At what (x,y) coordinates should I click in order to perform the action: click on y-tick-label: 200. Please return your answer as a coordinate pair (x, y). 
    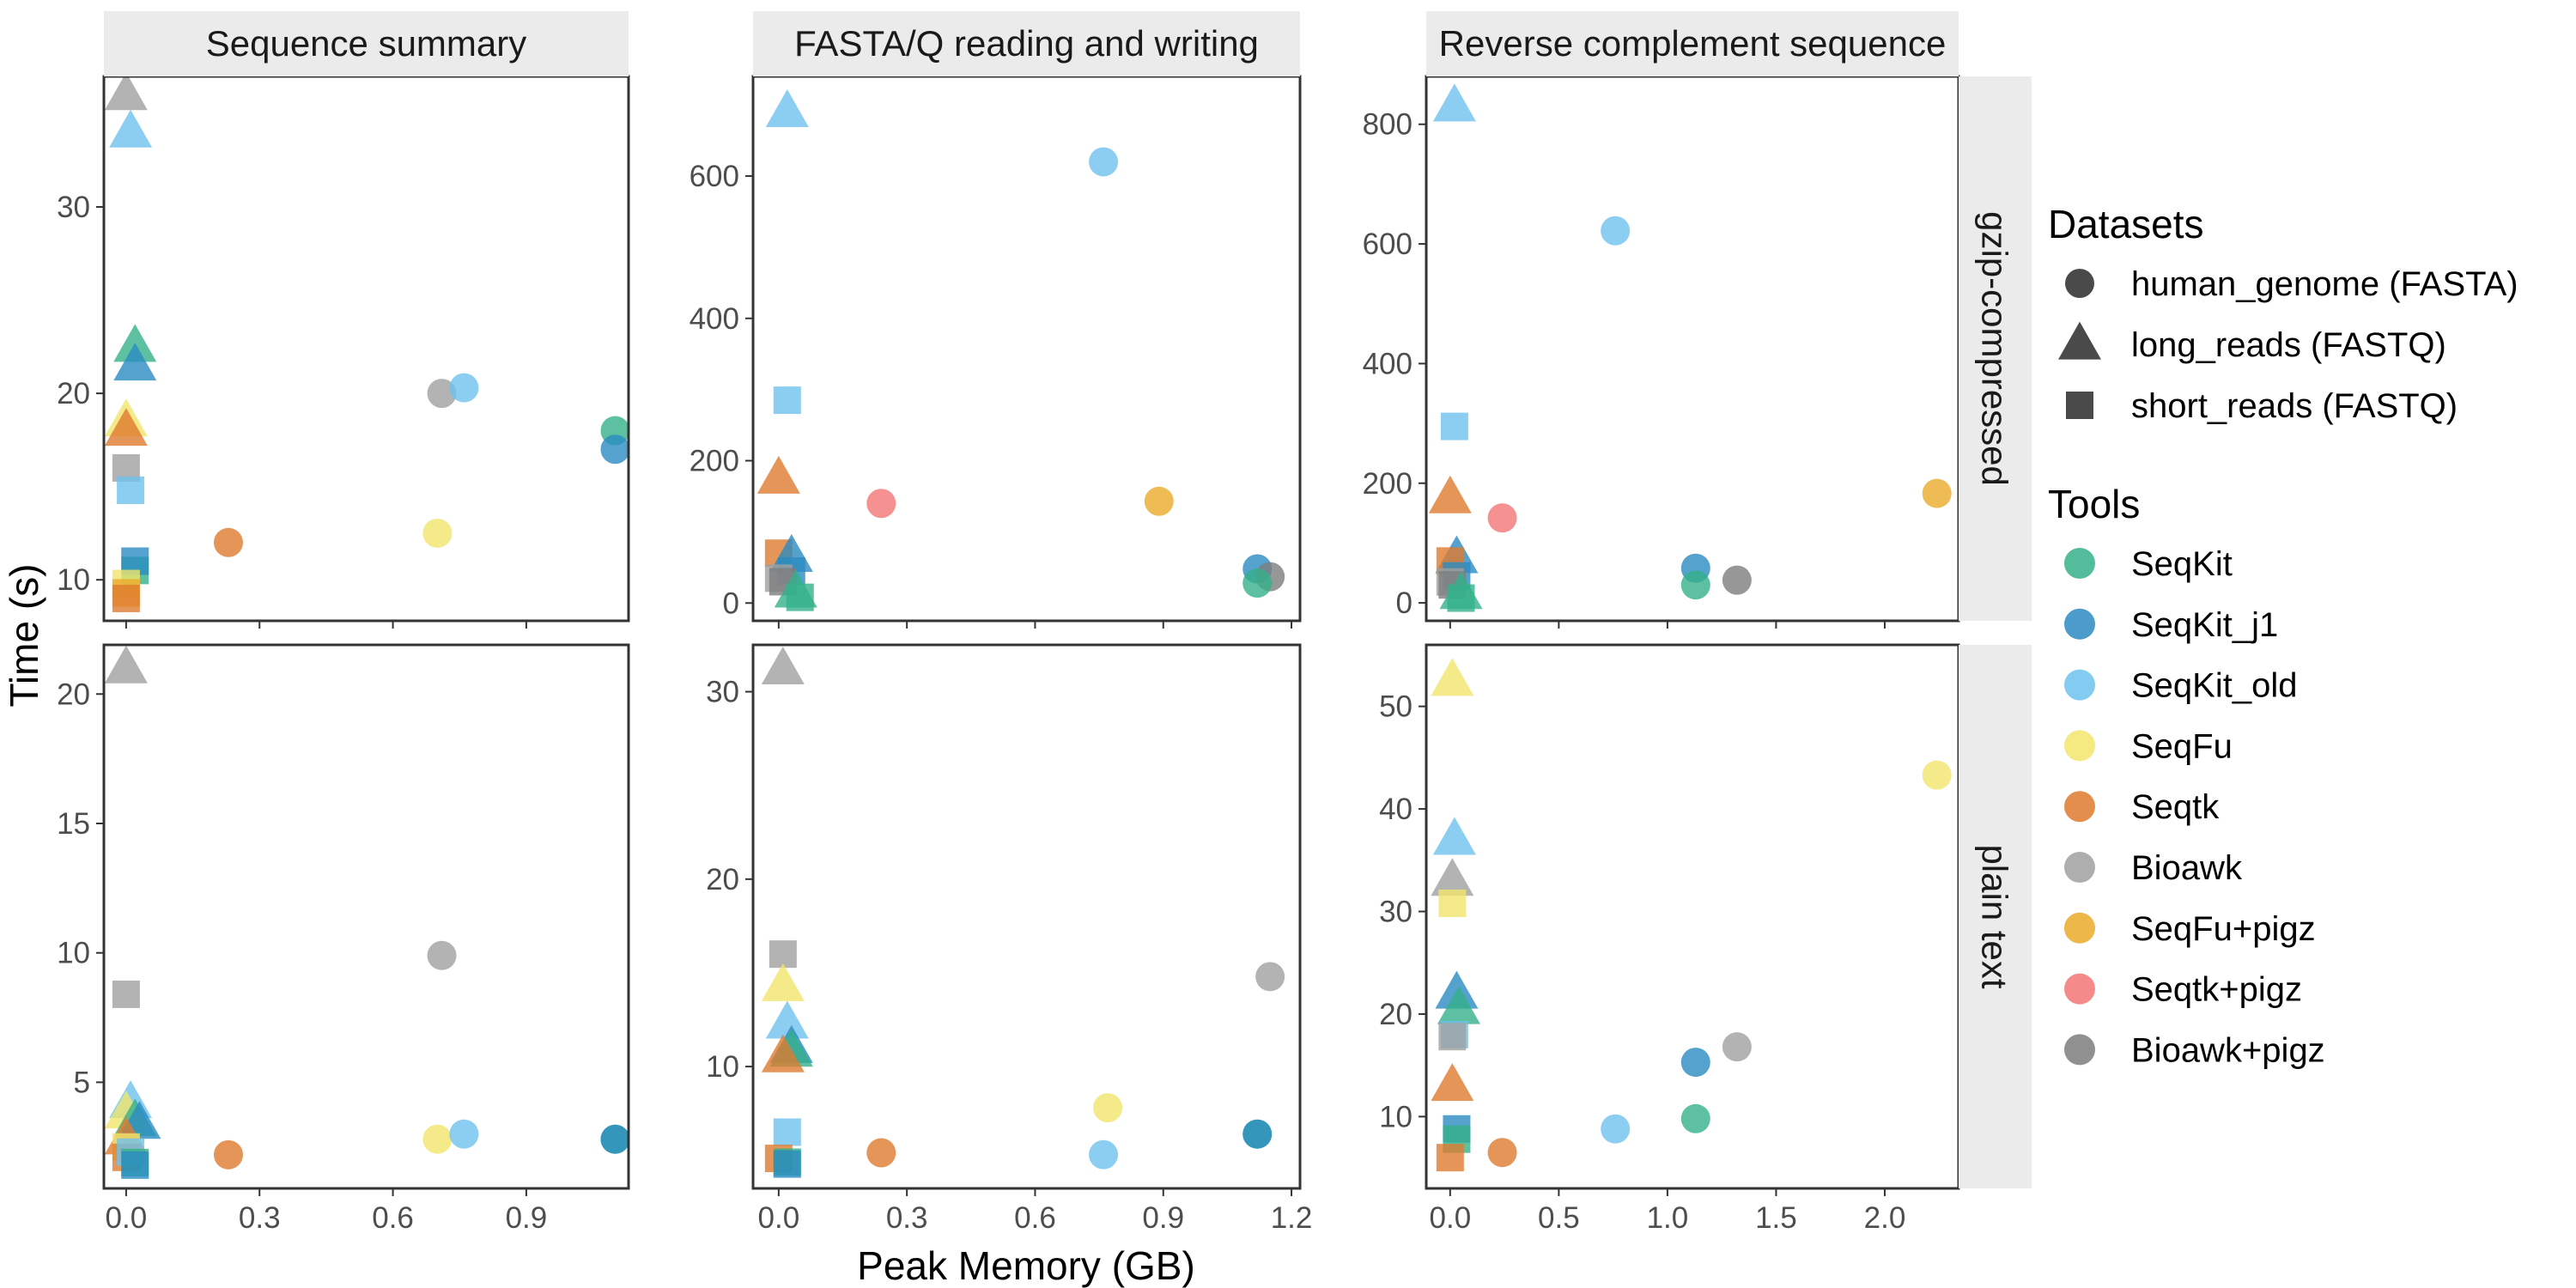
    Looking at the image, I should click on (715, 461).